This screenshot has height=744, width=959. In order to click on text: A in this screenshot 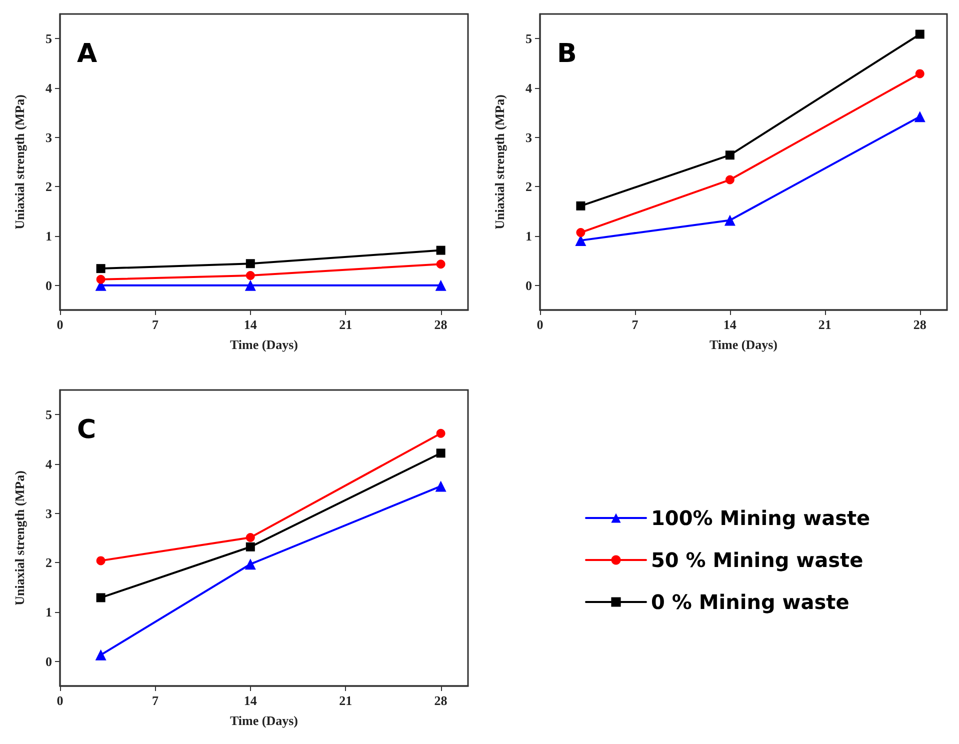, I will do `click(87, 54)`.